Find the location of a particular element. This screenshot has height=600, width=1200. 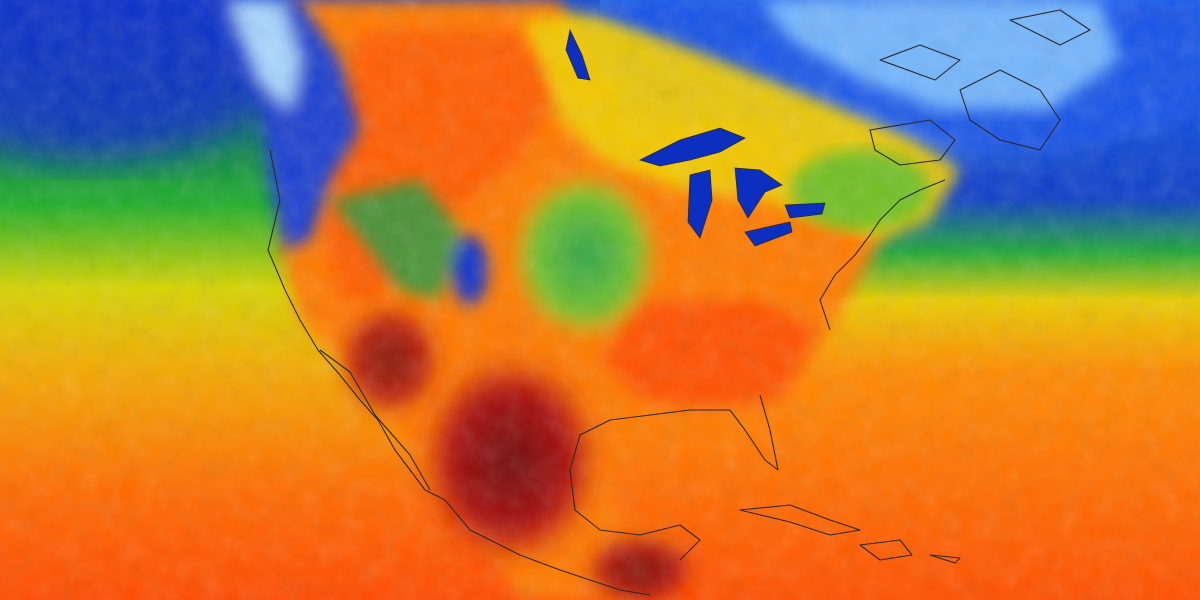

great-lakes is located at coordinates (695, 137).